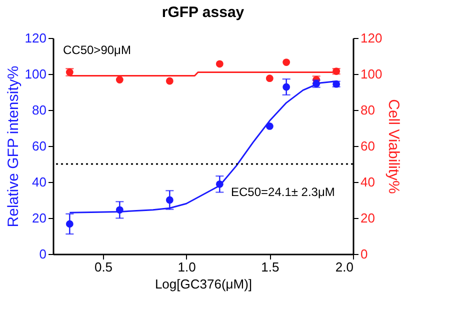 This screenshot has width=474, height=326. What do you see at coordinates (42, 254) in the screenshot?
I see `y-tick-label: 0` at bounding box center [42, 254].